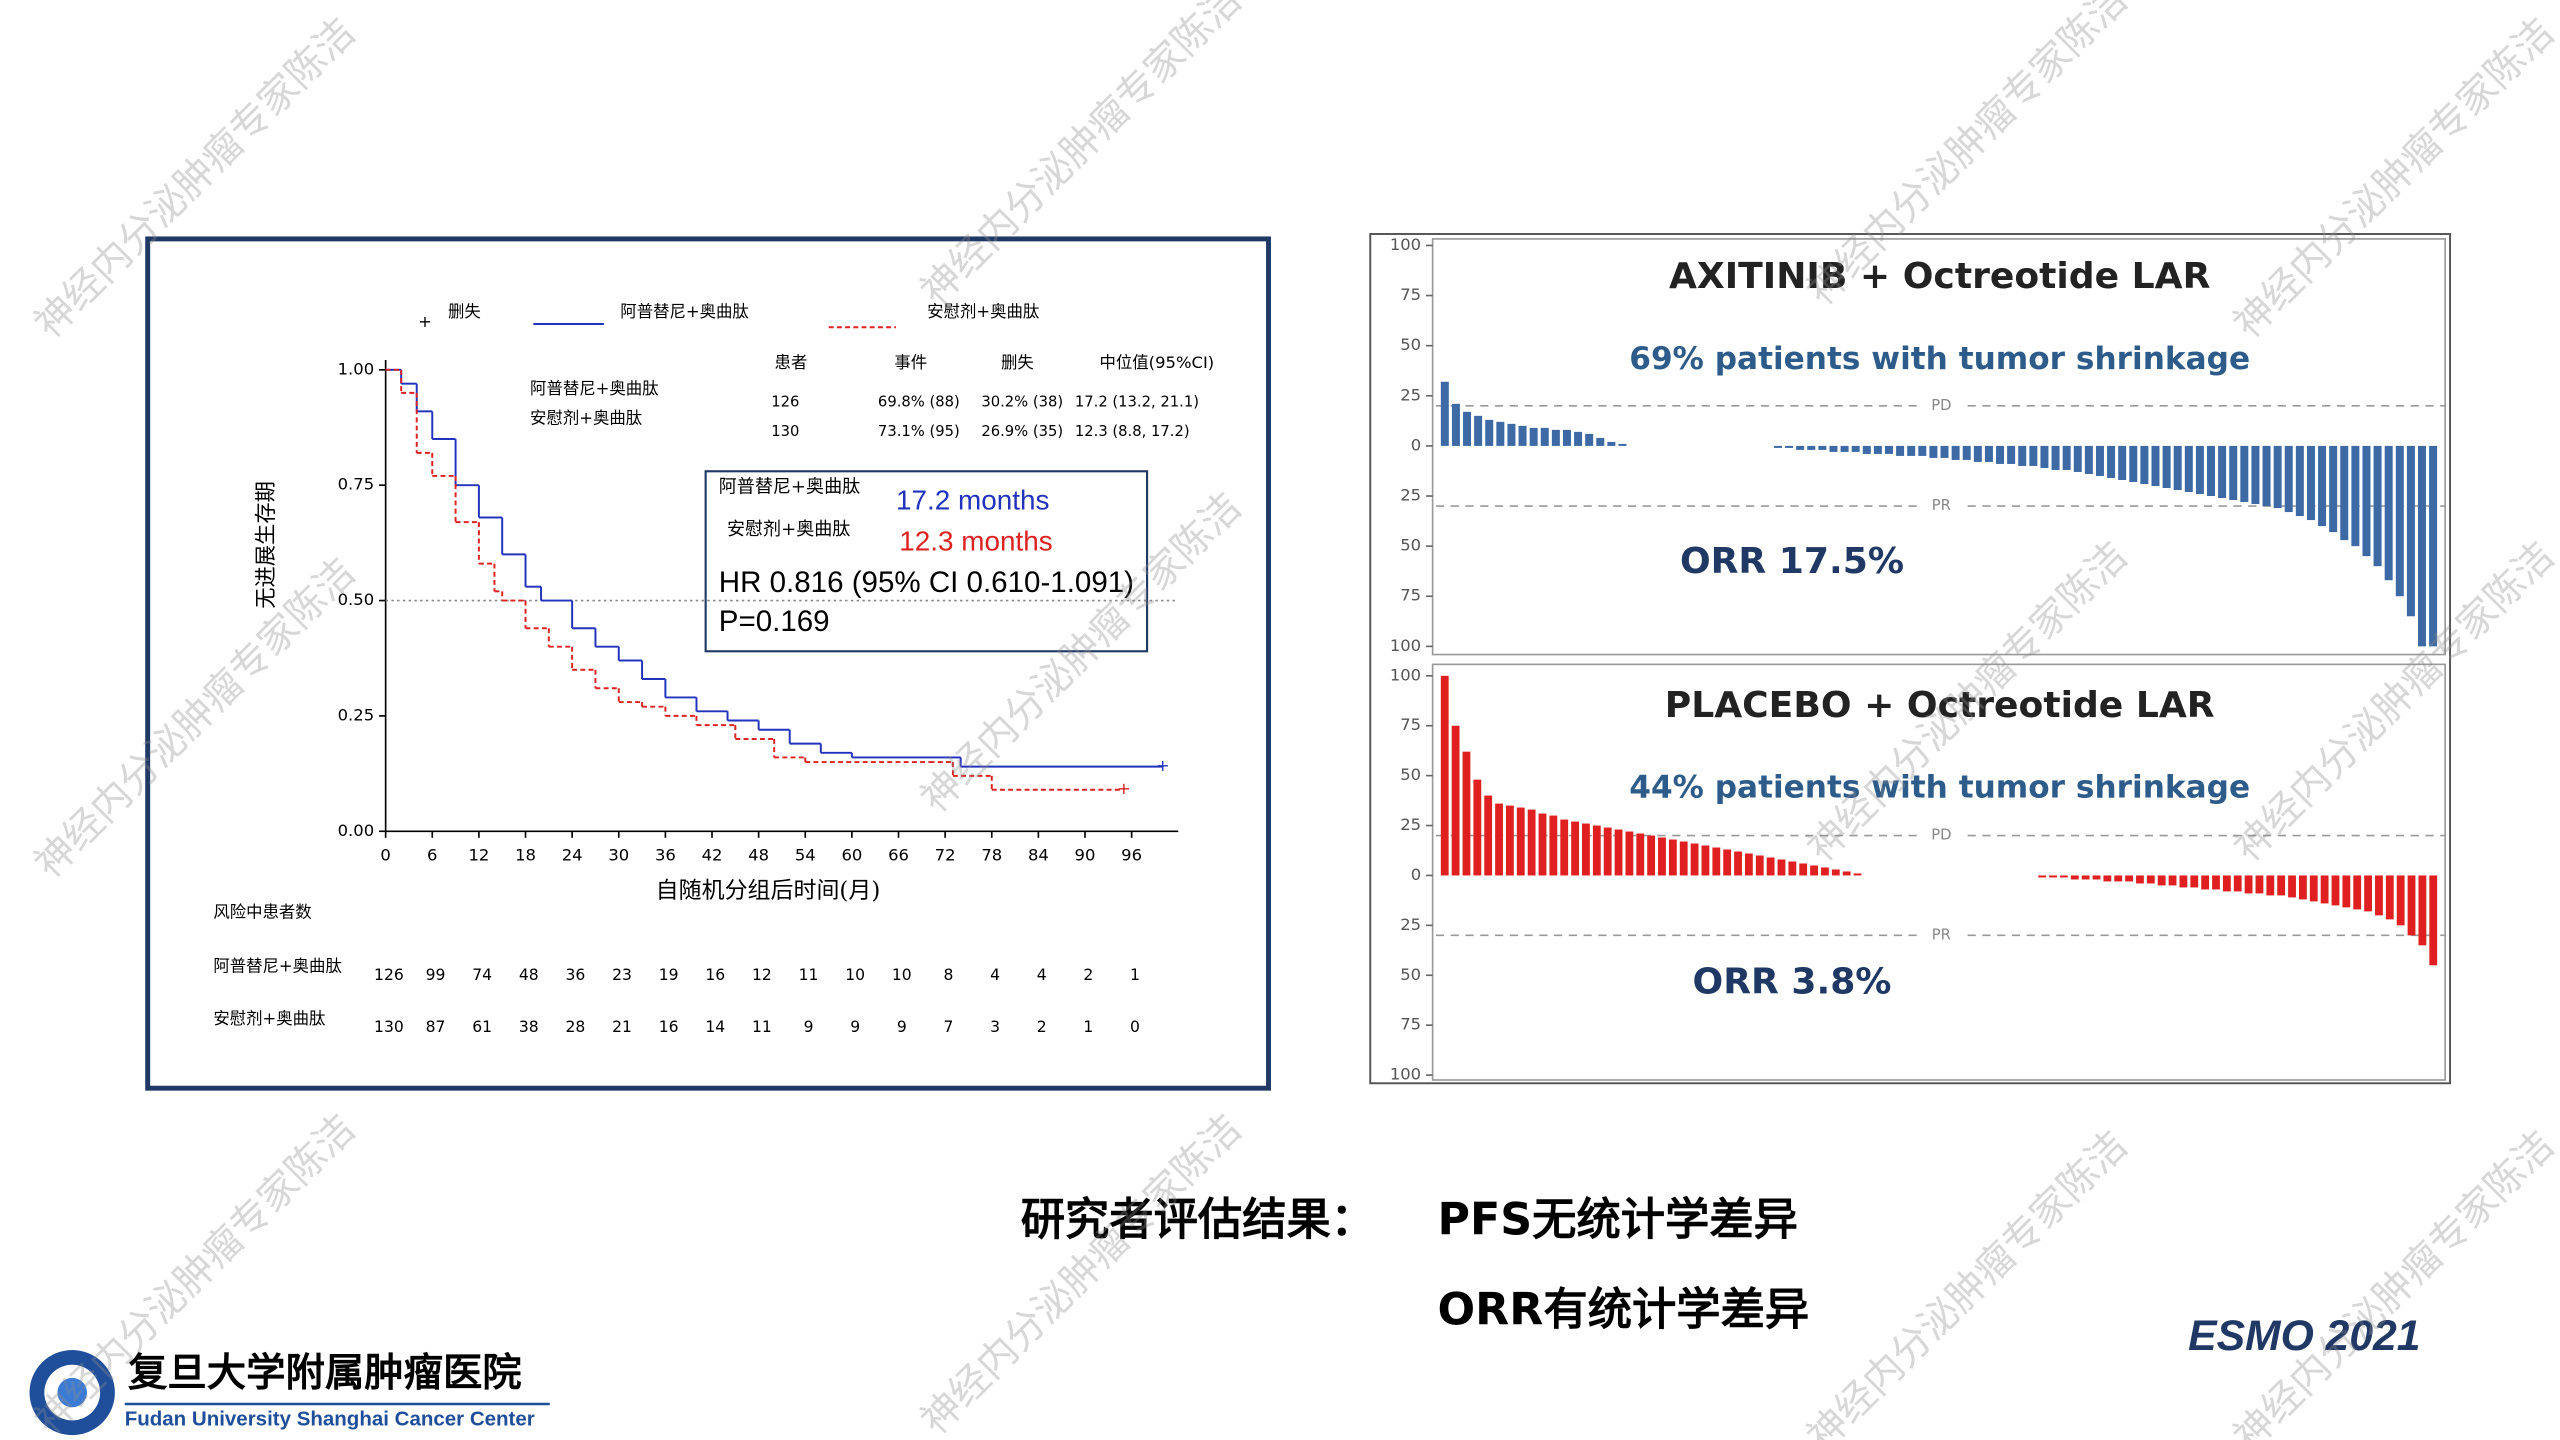 This screenshot has width=2560, height=1440. I want to click on table-cell: 69.8% (88), so click(919, 402).